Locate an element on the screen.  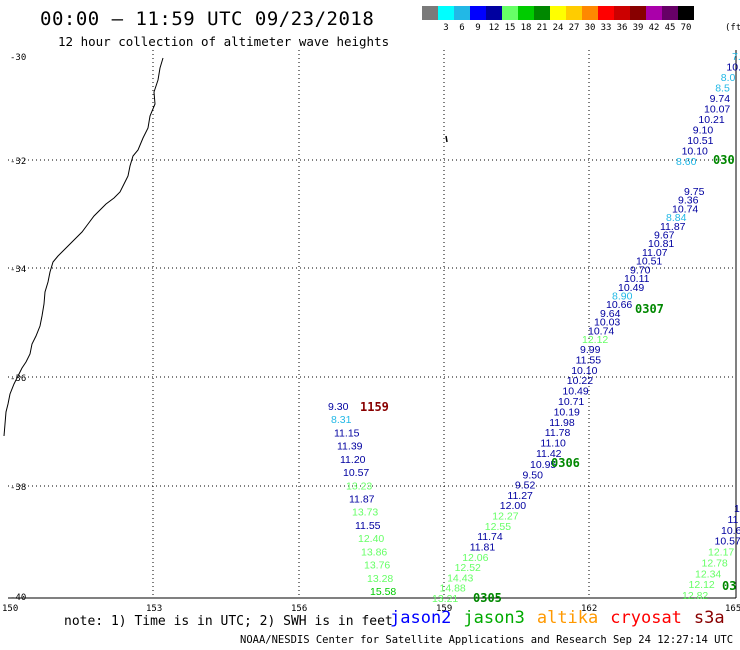
wave-height-label: 10.71 is located at coordinates (571, 402).